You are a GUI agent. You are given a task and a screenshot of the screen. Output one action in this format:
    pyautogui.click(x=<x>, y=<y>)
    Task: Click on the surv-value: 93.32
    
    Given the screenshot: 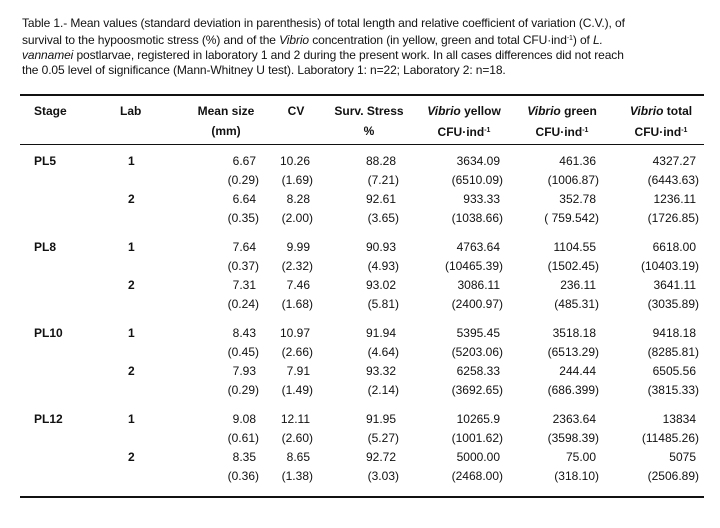 What is the action you would take?
    pyautogui.click(x=380, y=371)
    